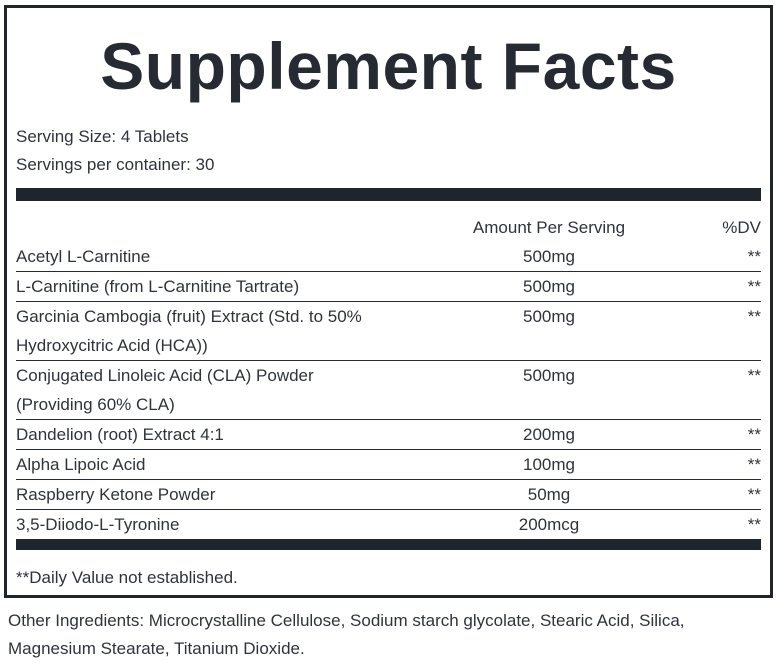 Image resolution: width=777 pixels, height=669 pixels. I want to click on ingredient-name-line: L-Carnitine (from L-Carnitine Tartrate), so click(158, 286).